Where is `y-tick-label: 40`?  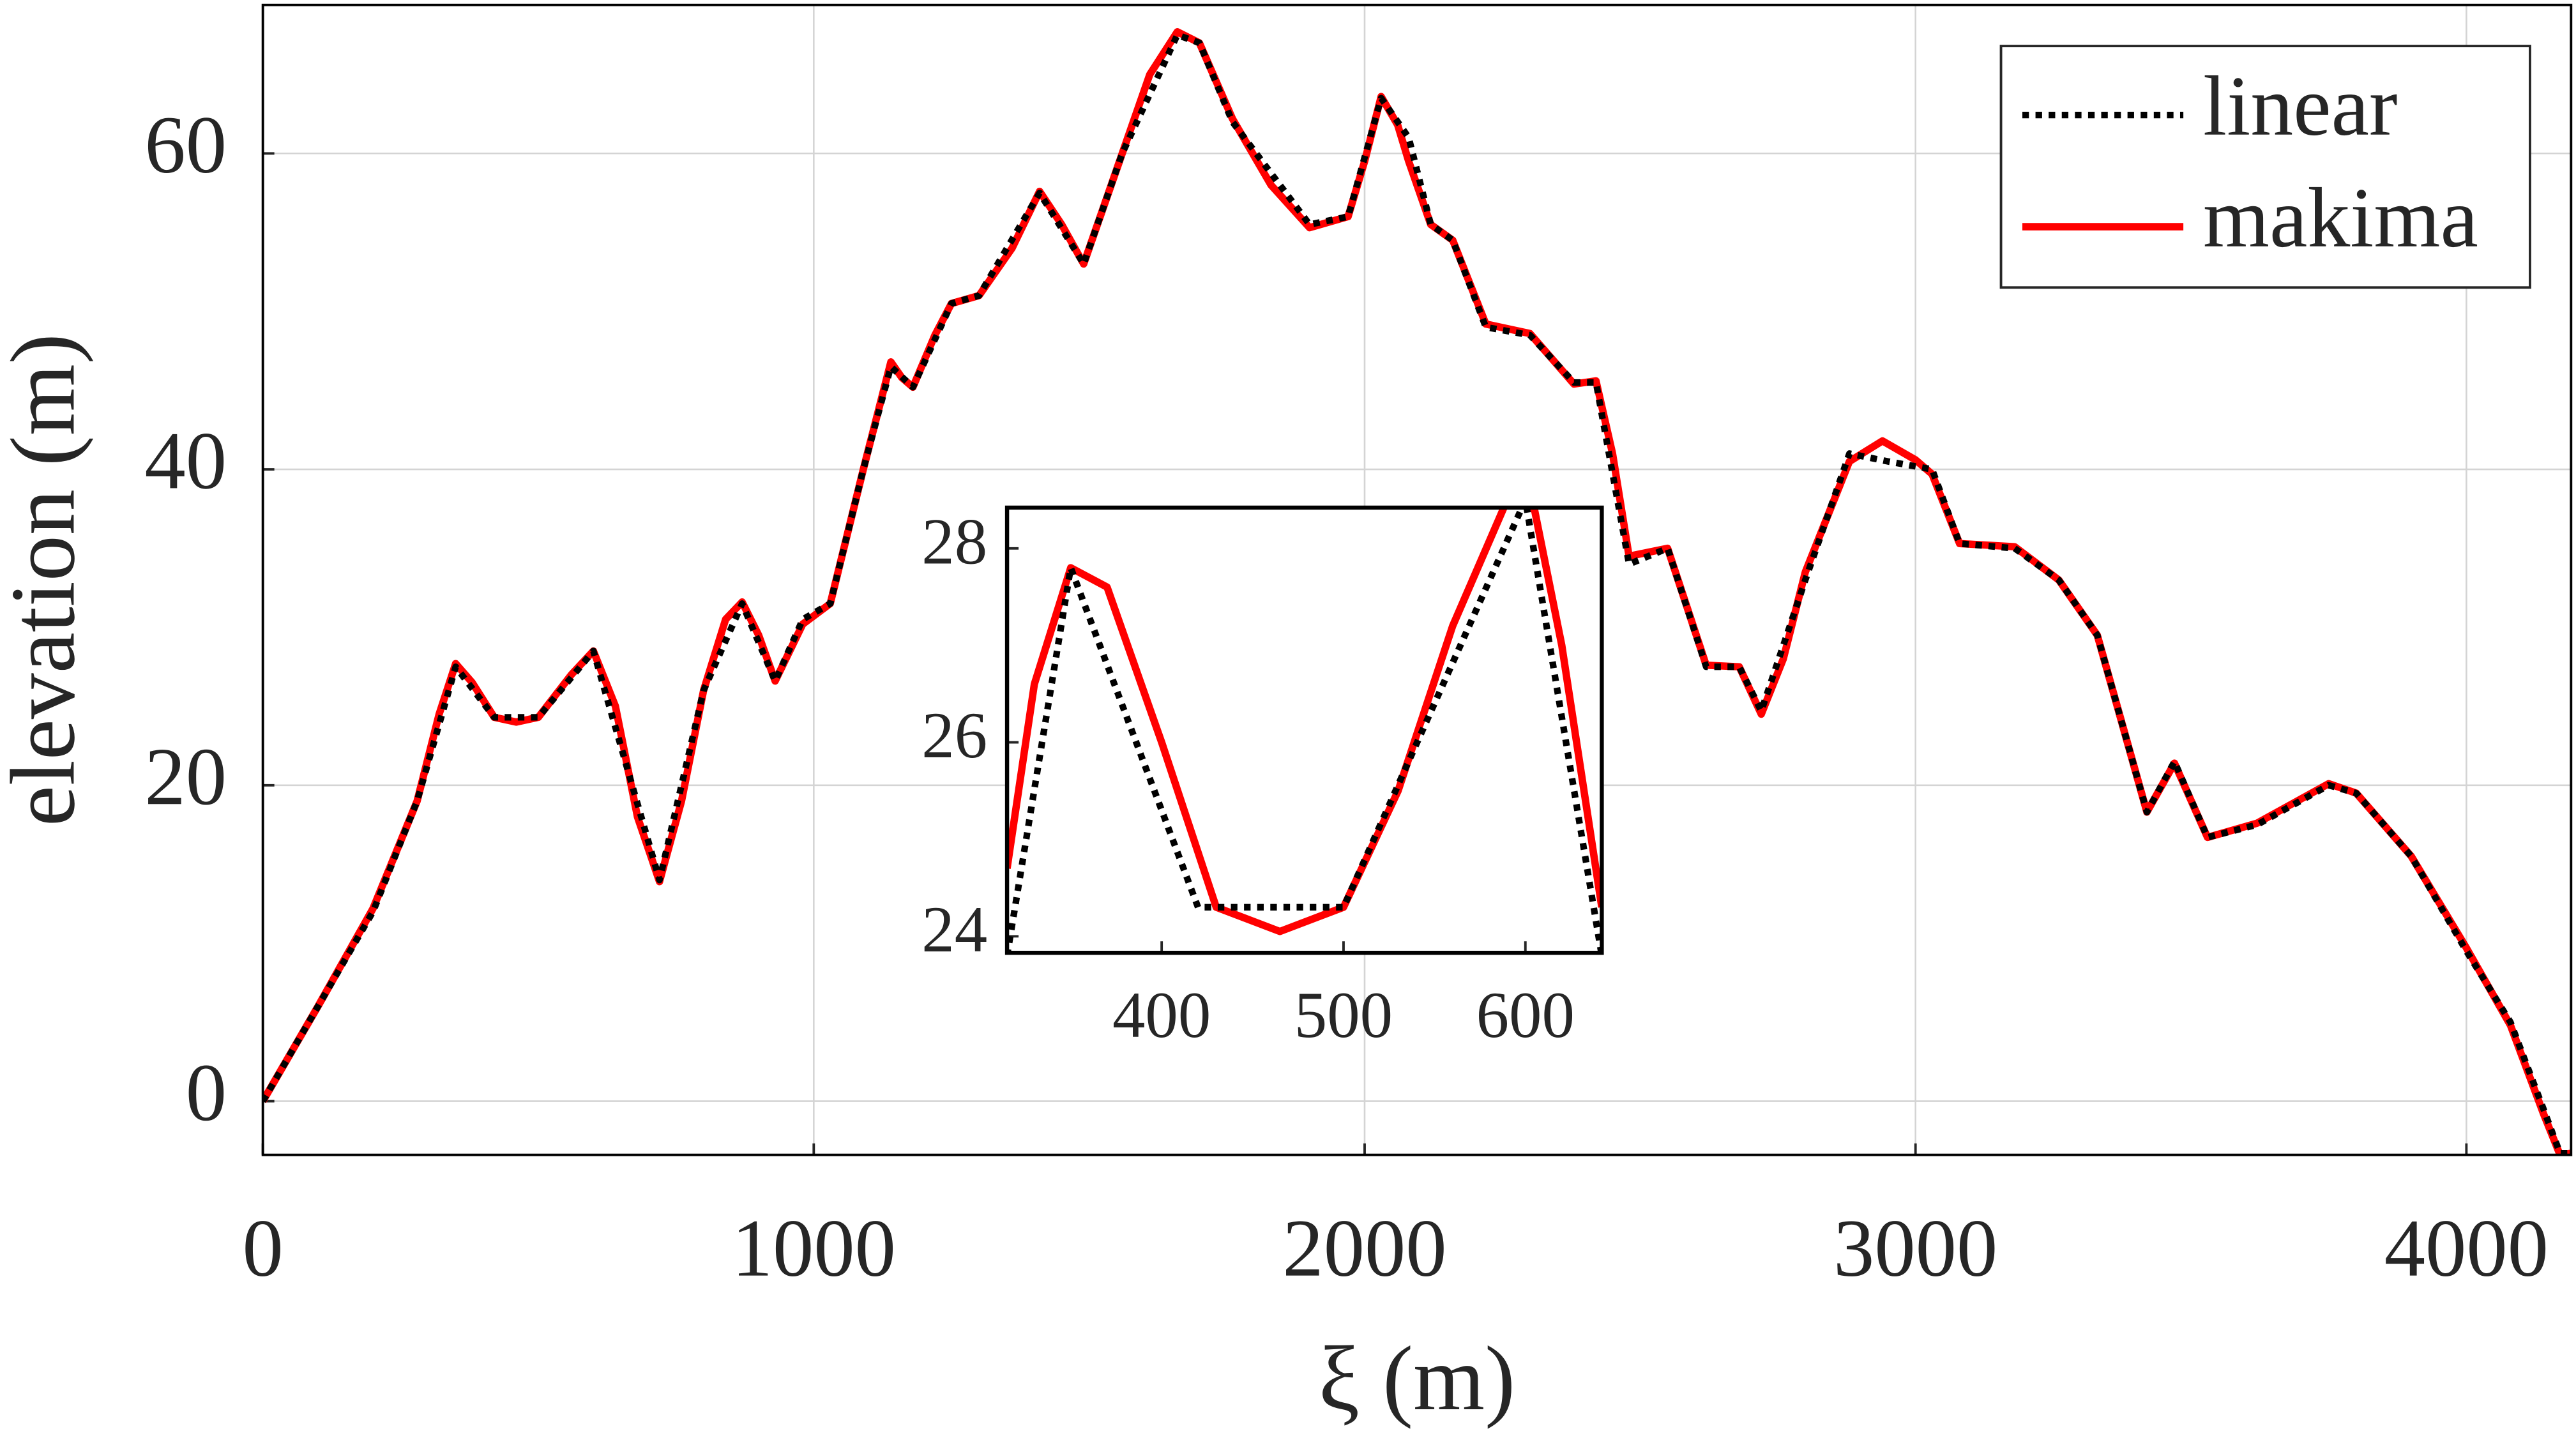 y-tick-label: 40 is located at coordinates (185, 460).